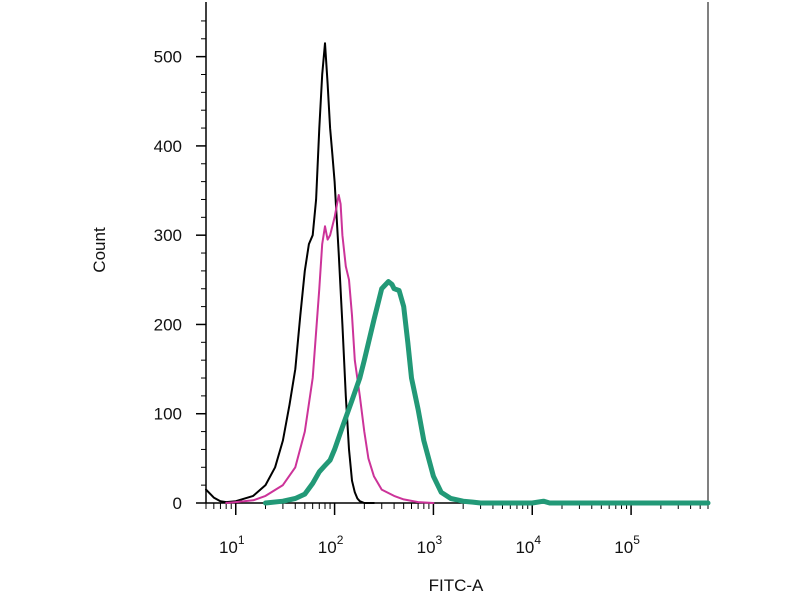 The height and width of the screenshot is (600, 800). What do you see at coordinates (201, 262) in the screenshot?
I see `y-axis-ticks` at bounding box center [201, 262].